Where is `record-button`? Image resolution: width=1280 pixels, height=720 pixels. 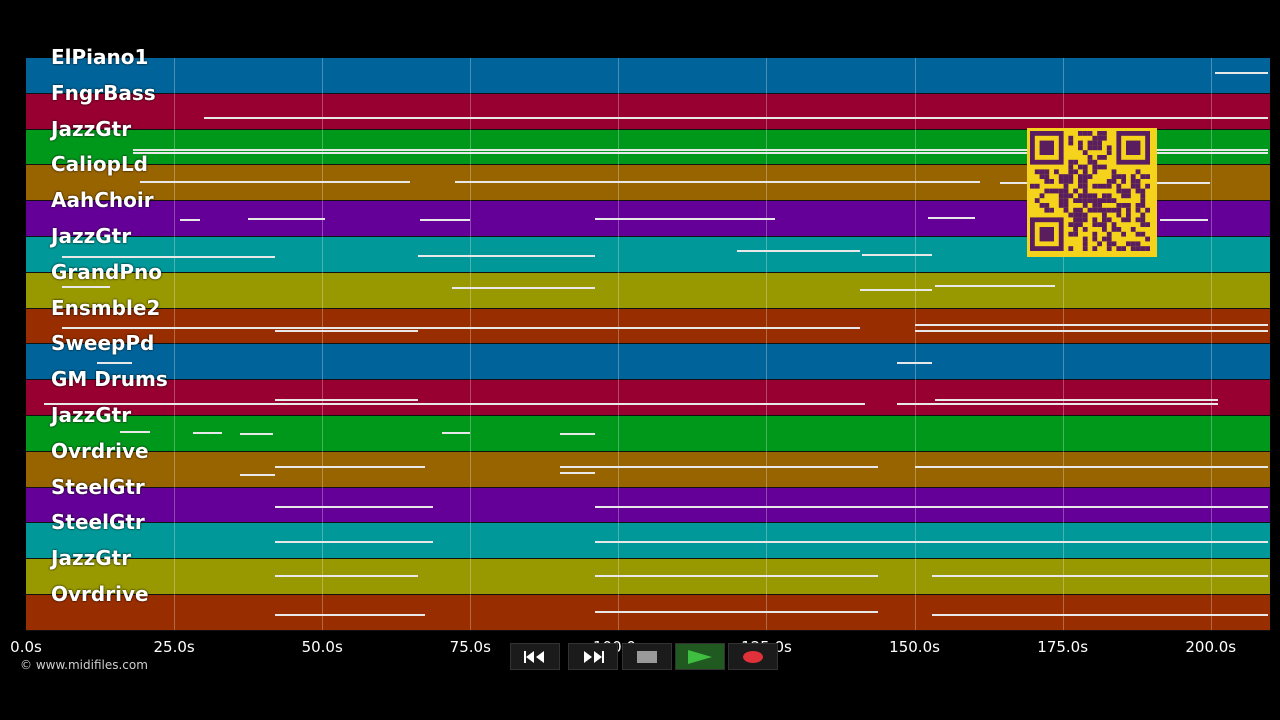 record-button is located at coordinates (753, 656).